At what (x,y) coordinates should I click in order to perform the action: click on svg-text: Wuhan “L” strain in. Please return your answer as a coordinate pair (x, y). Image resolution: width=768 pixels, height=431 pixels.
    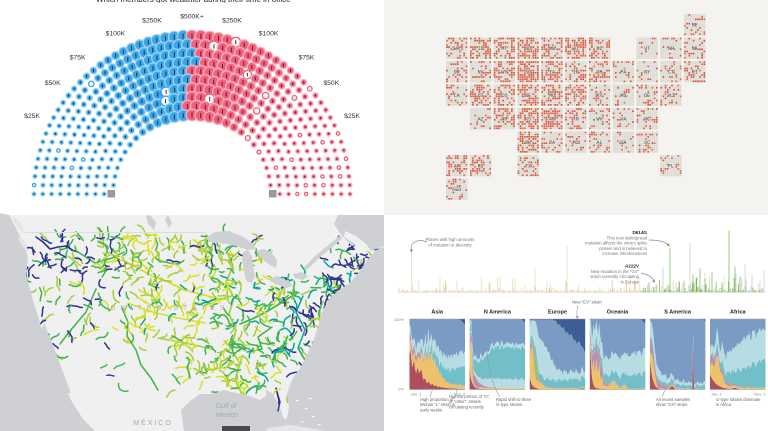
    Looking at the image, I should click on (438, 404).